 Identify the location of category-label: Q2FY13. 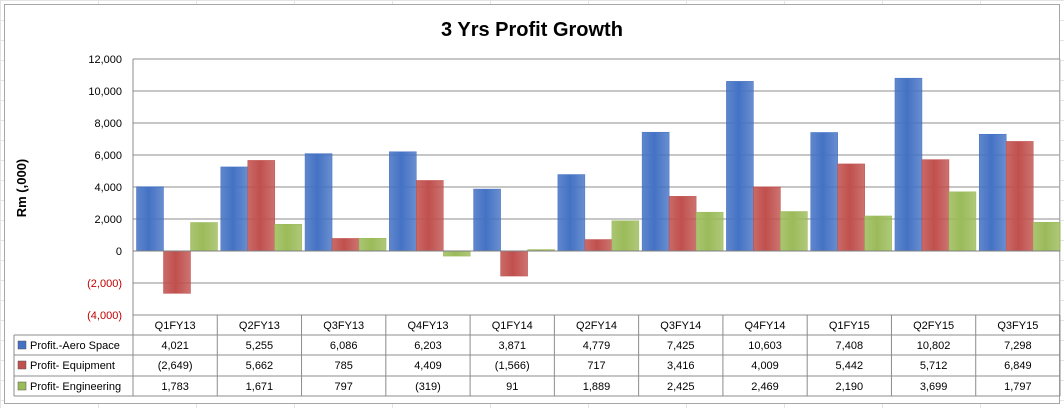
(259, 326).